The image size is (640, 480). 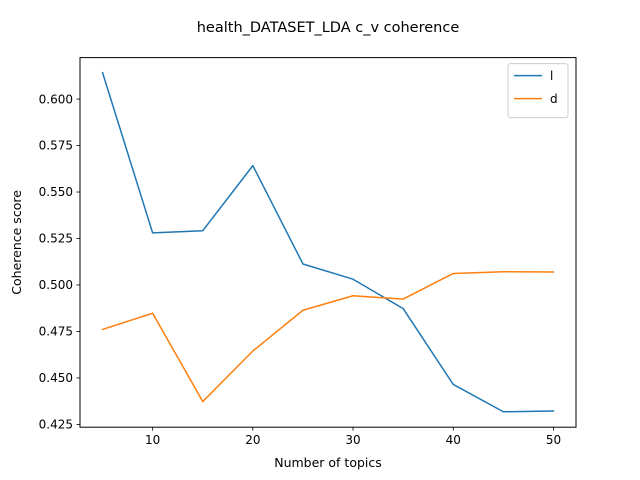 I want to click on x-tick-label: 50, so click(x=553, y=440).